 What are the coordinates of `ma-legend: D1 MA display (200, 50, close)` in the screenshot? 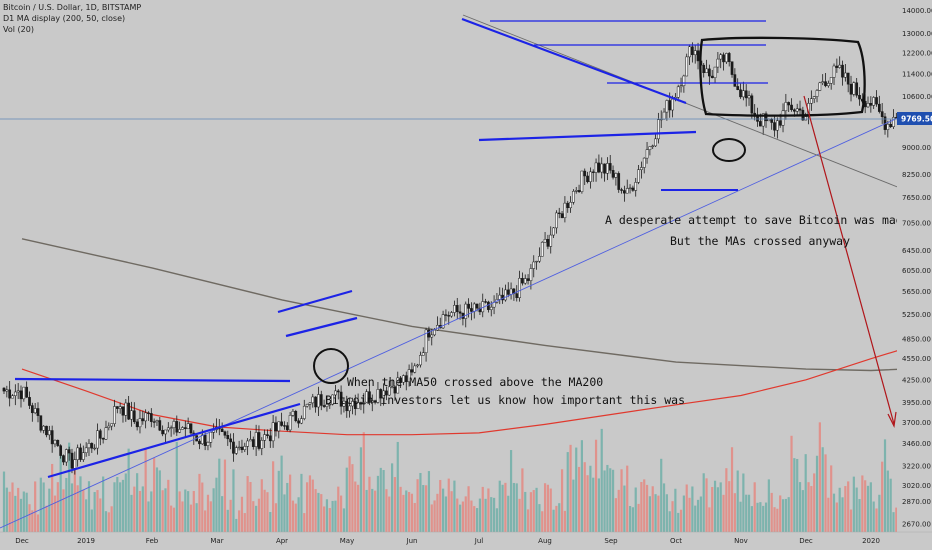 It's located at (64, 18).